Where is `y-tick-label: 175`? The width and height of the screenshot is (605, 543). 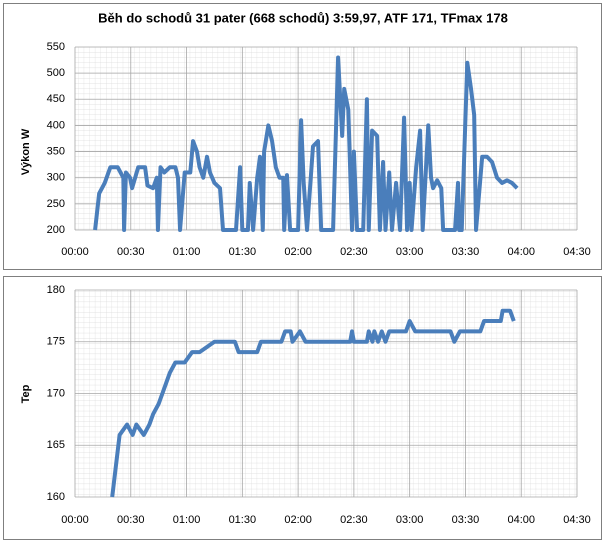 y-tick-label: 175 is located at coordinates (56, 342).